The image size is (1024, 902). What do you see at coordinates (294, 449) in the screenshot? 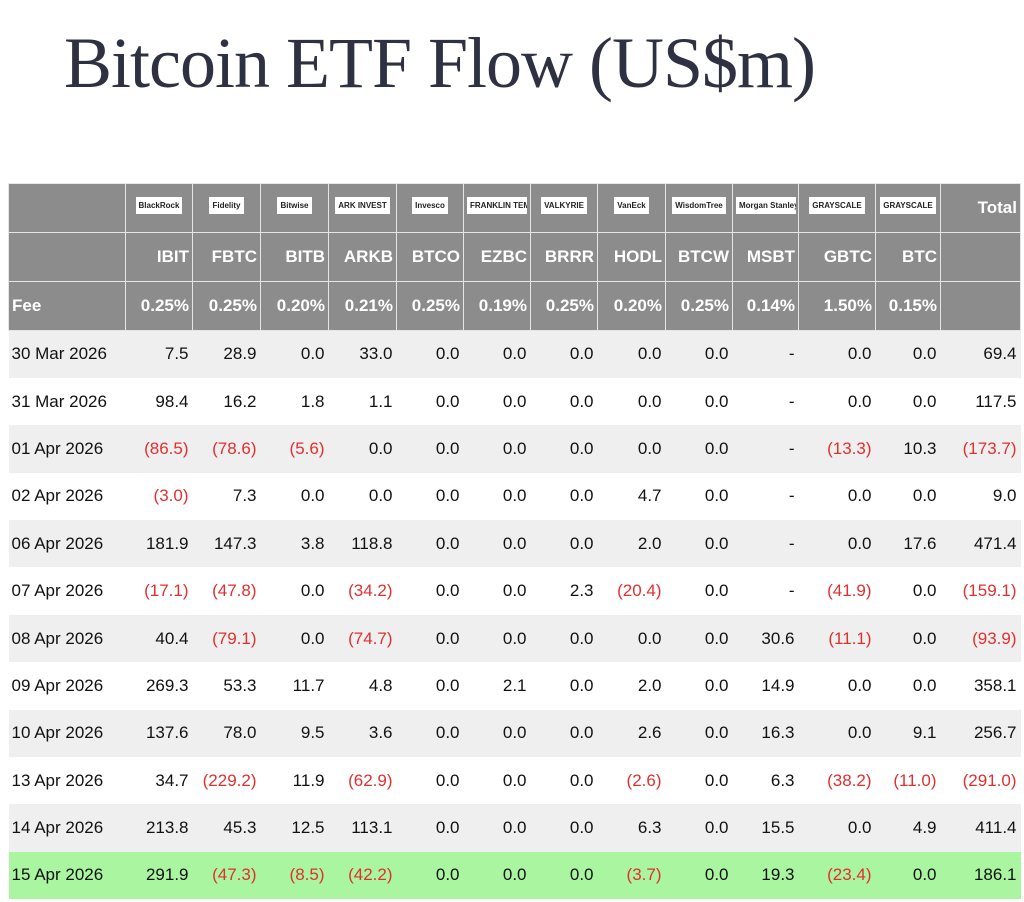
I see `flow-cell: (5.6)` at bounding box center [294, 449].